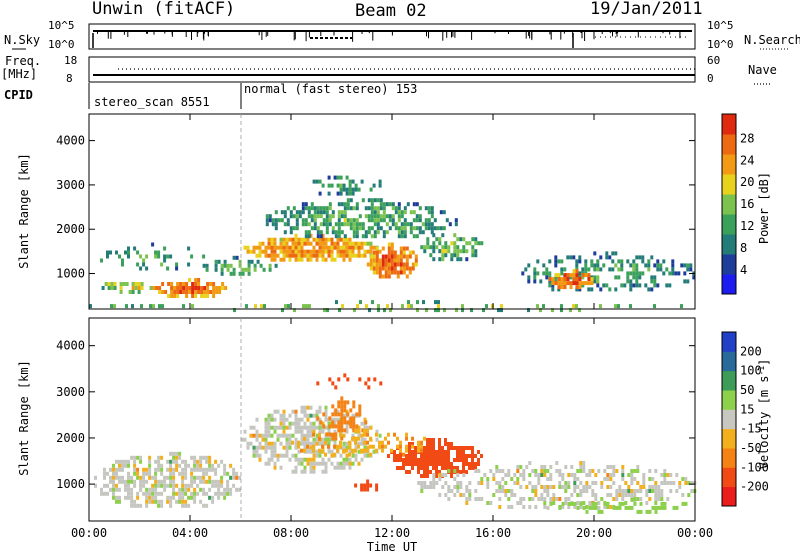 The width and height of the screenshot is (800, 554). Describe the element at coordinates (70, 141) in the screenshot. I see `y-tick-label: 4000` at that location.